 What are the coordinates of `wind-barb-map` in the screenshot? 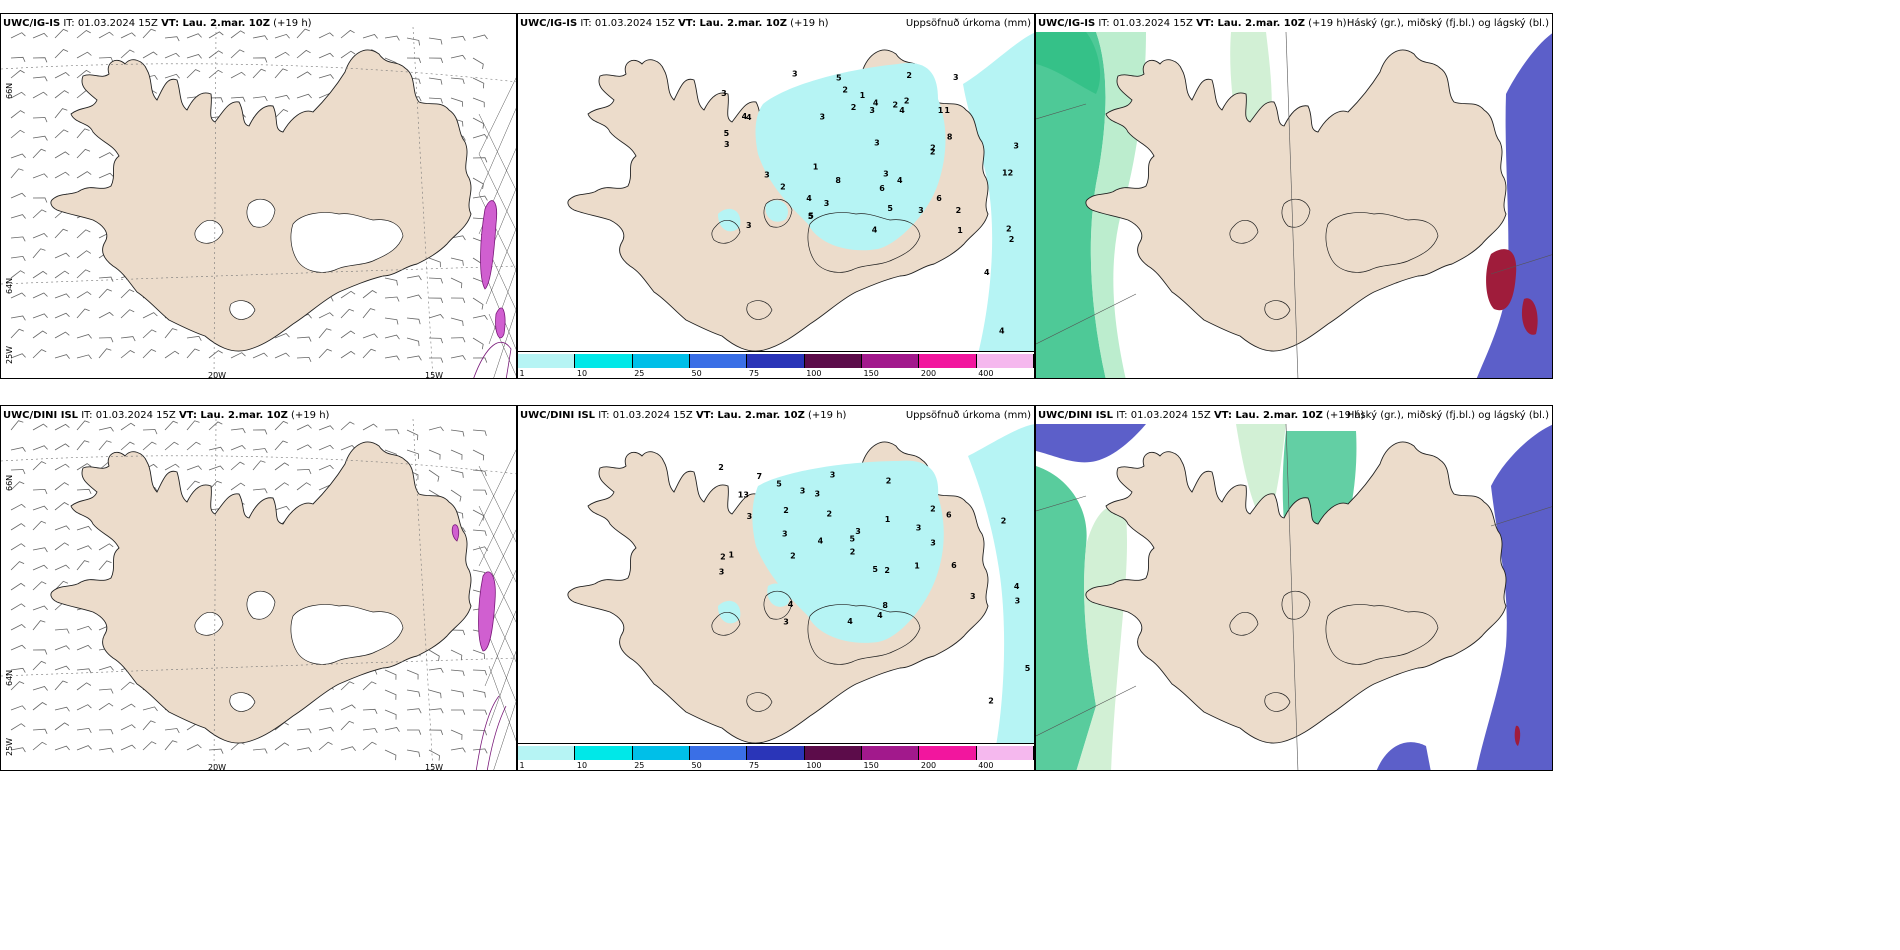 It's located at (258, 594).